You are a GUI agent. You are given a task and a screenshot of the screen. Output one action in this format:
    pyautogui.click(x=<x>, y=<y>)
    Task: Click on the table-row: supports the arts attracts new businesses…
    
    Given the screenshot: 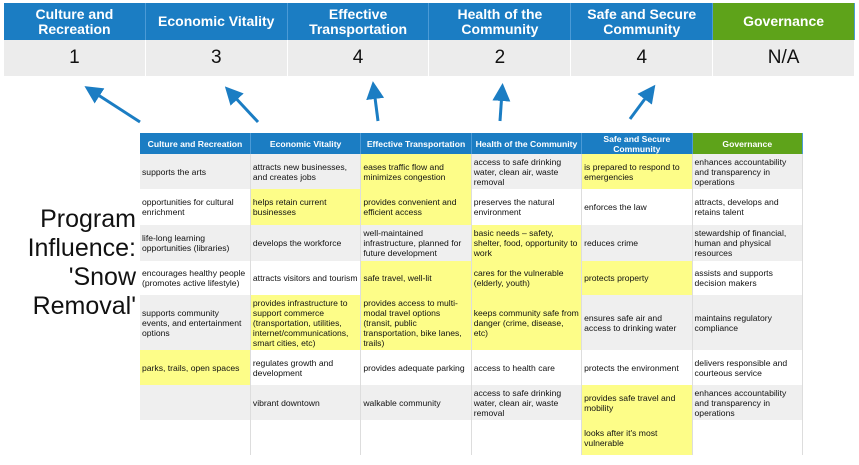 What is the action you would take?
    pyautogui.click(x=472, y=171)
    